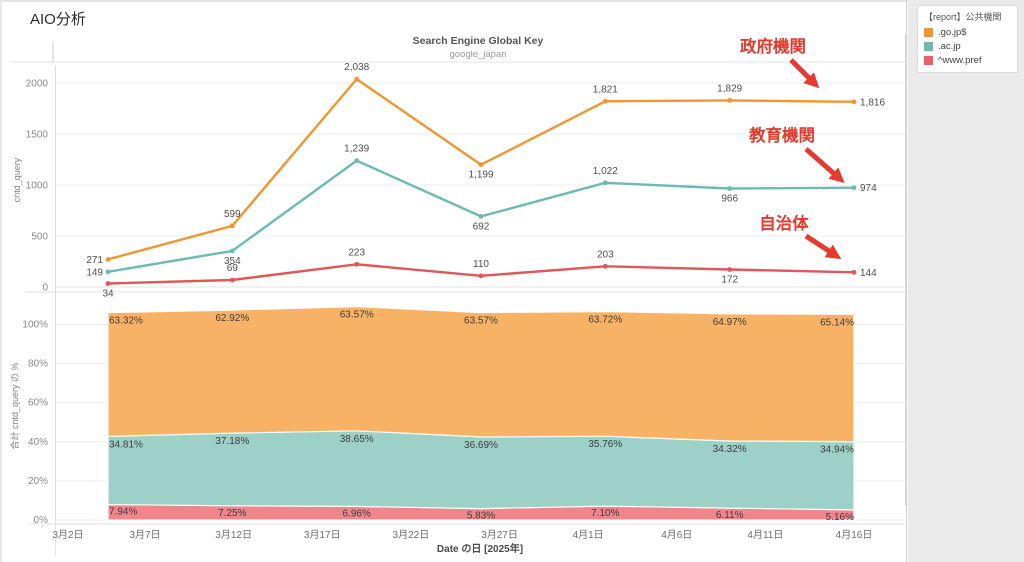 The image size is (1024, 562). I want to click on legend-swatch-icon, so click(928, 32).